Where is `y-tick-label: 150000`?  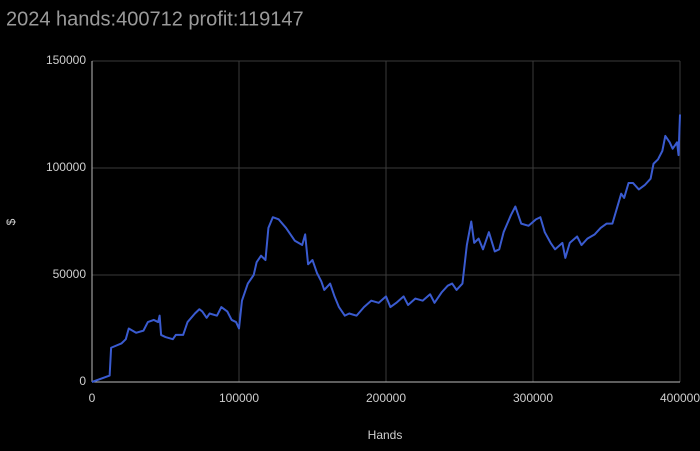 y-tick-label: 150000 is located at coordinates (66, 60).